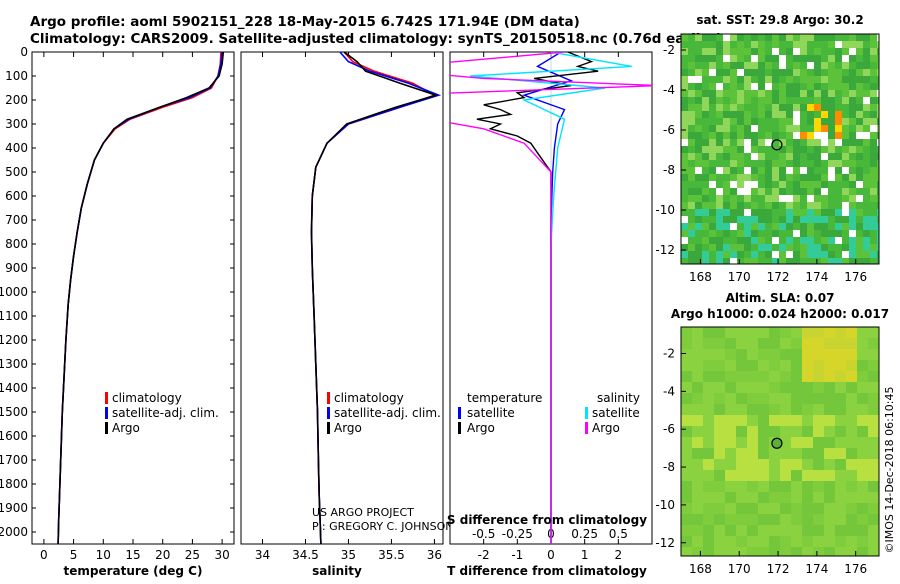 The image size is (900, 584). What do you see at coordinates (374, 298) in the screenshot?
I see `series-line-argo` at bounding box center [374, 298].